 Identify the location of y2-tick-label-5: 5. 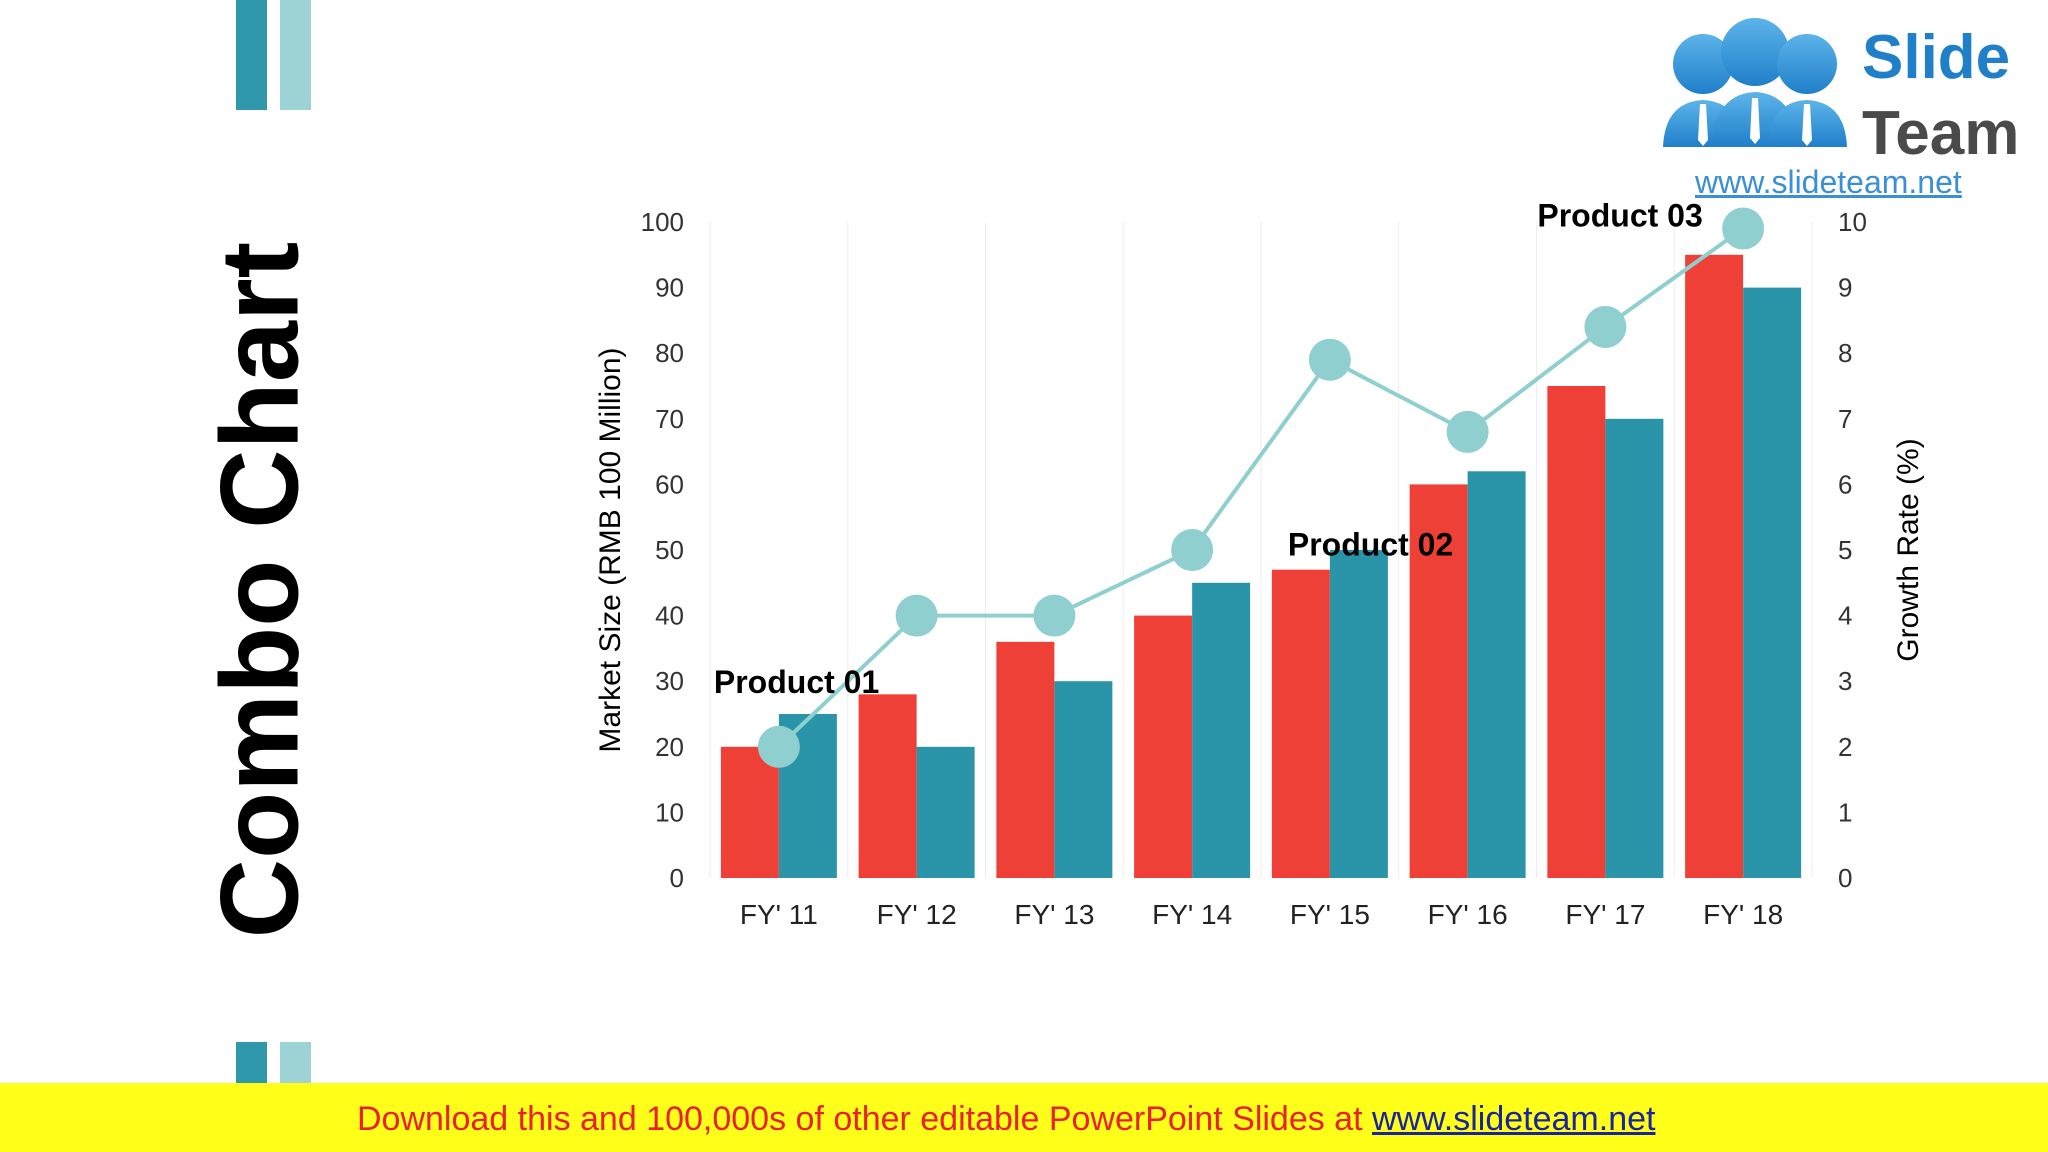
(1845, 550).